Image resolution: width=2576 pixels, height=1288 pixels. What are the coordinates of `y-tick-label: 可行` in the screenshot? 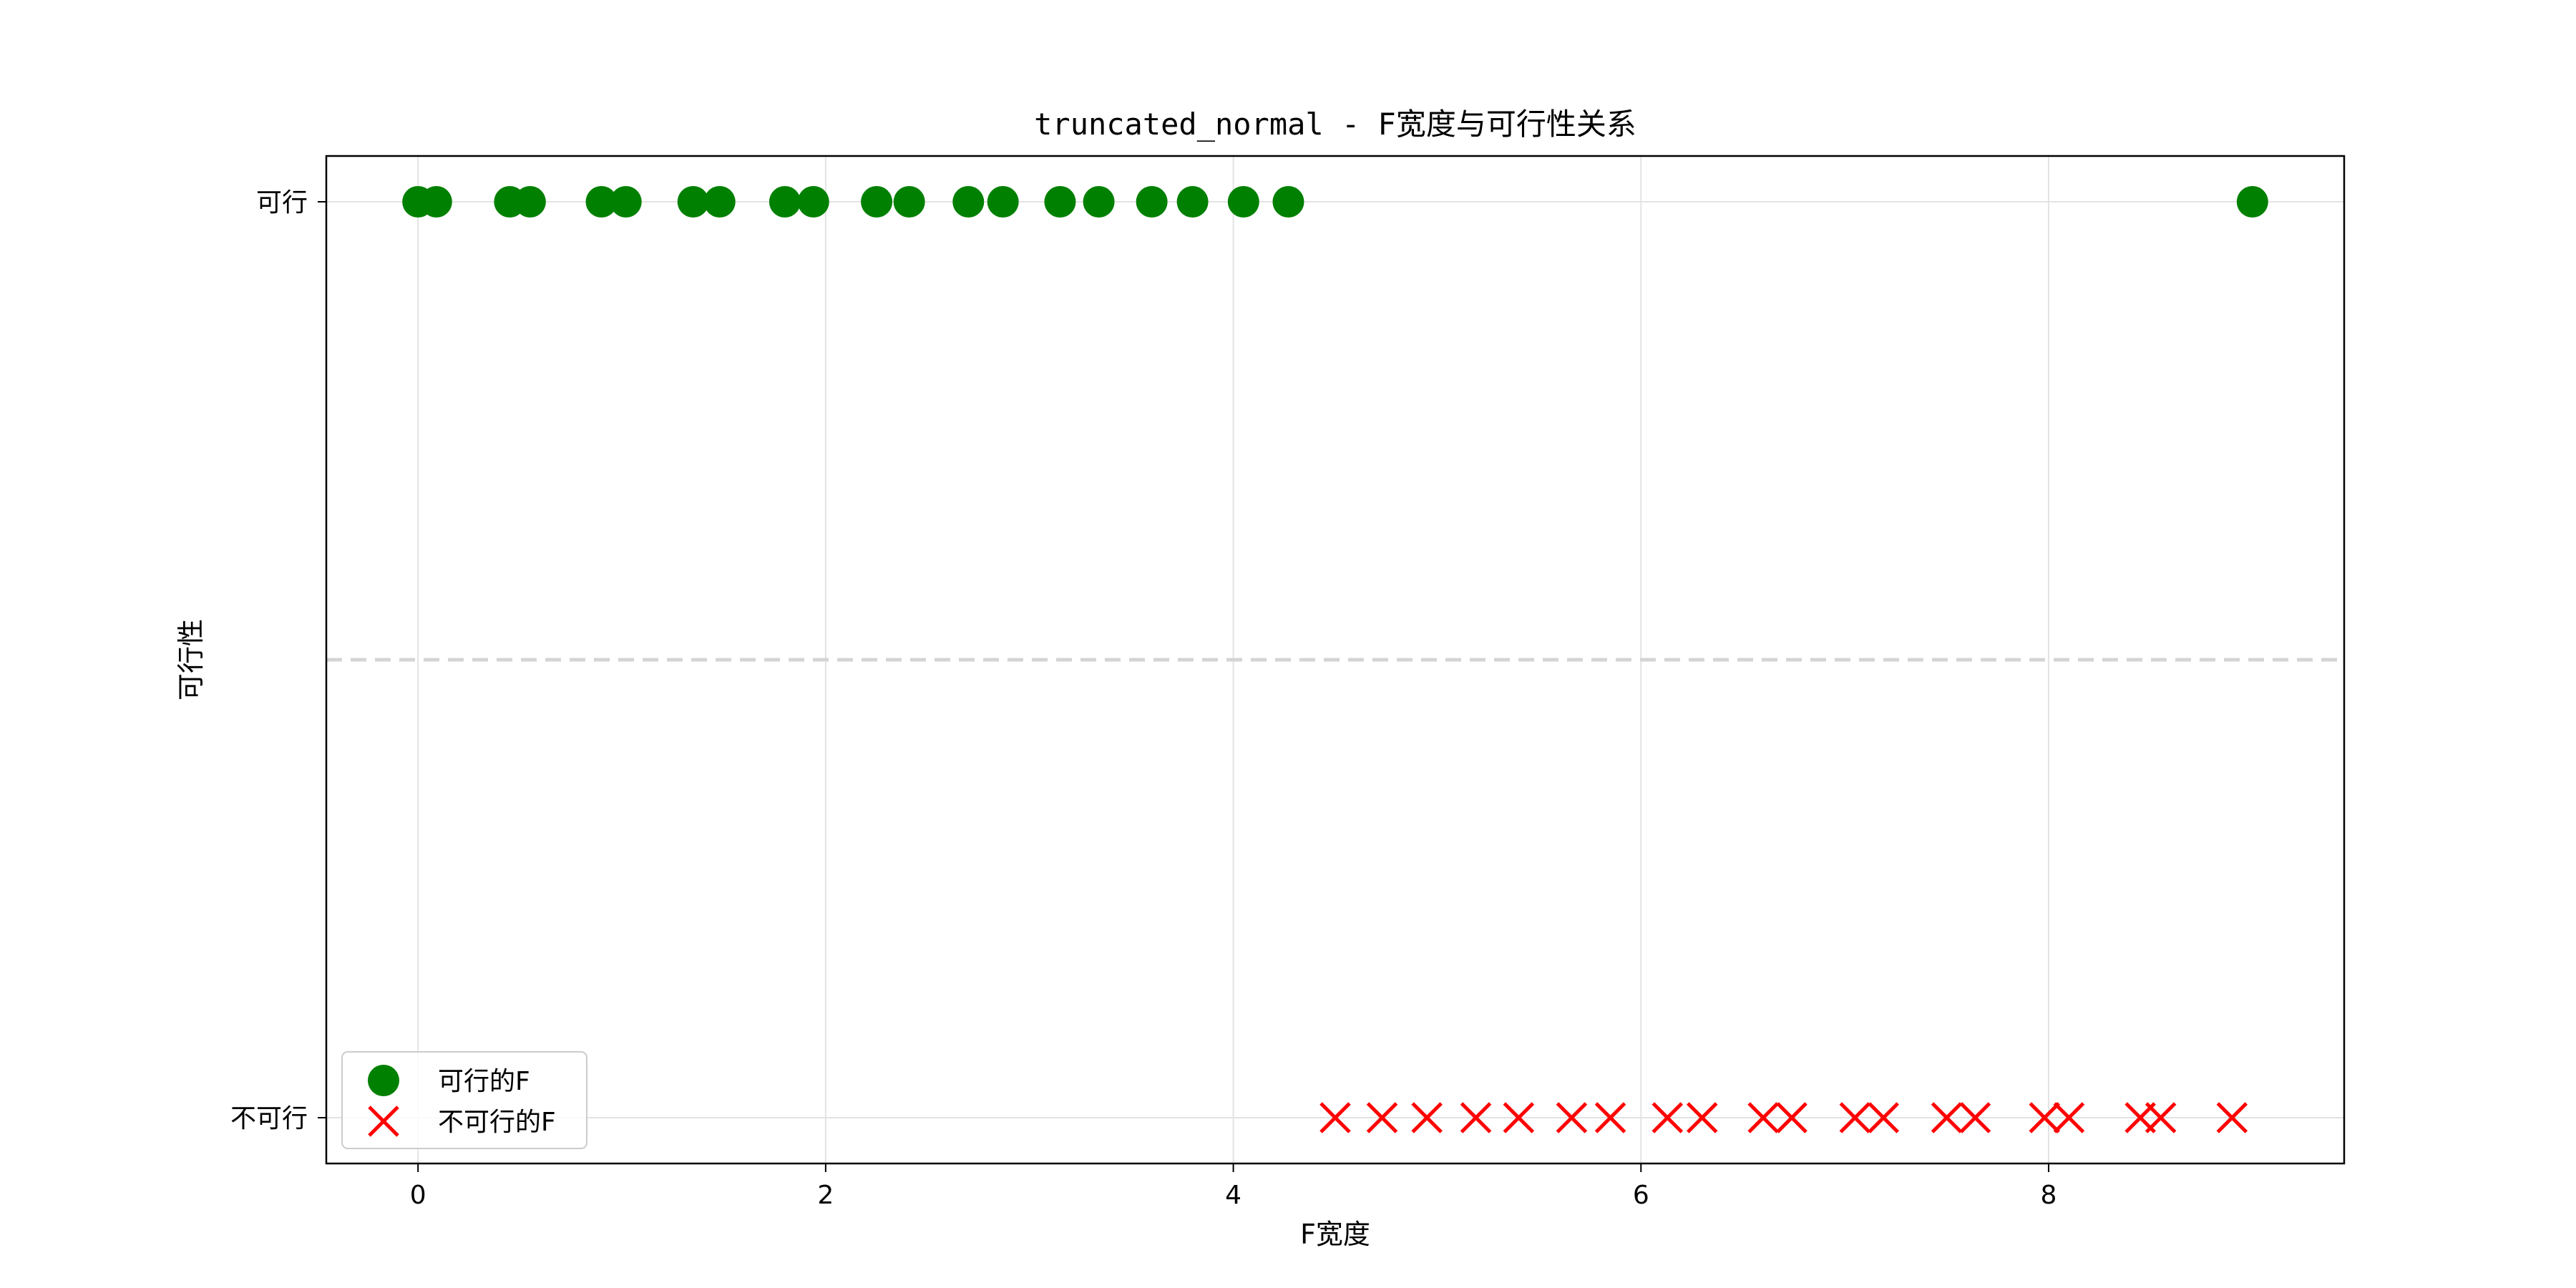 It's located at (282, 203).